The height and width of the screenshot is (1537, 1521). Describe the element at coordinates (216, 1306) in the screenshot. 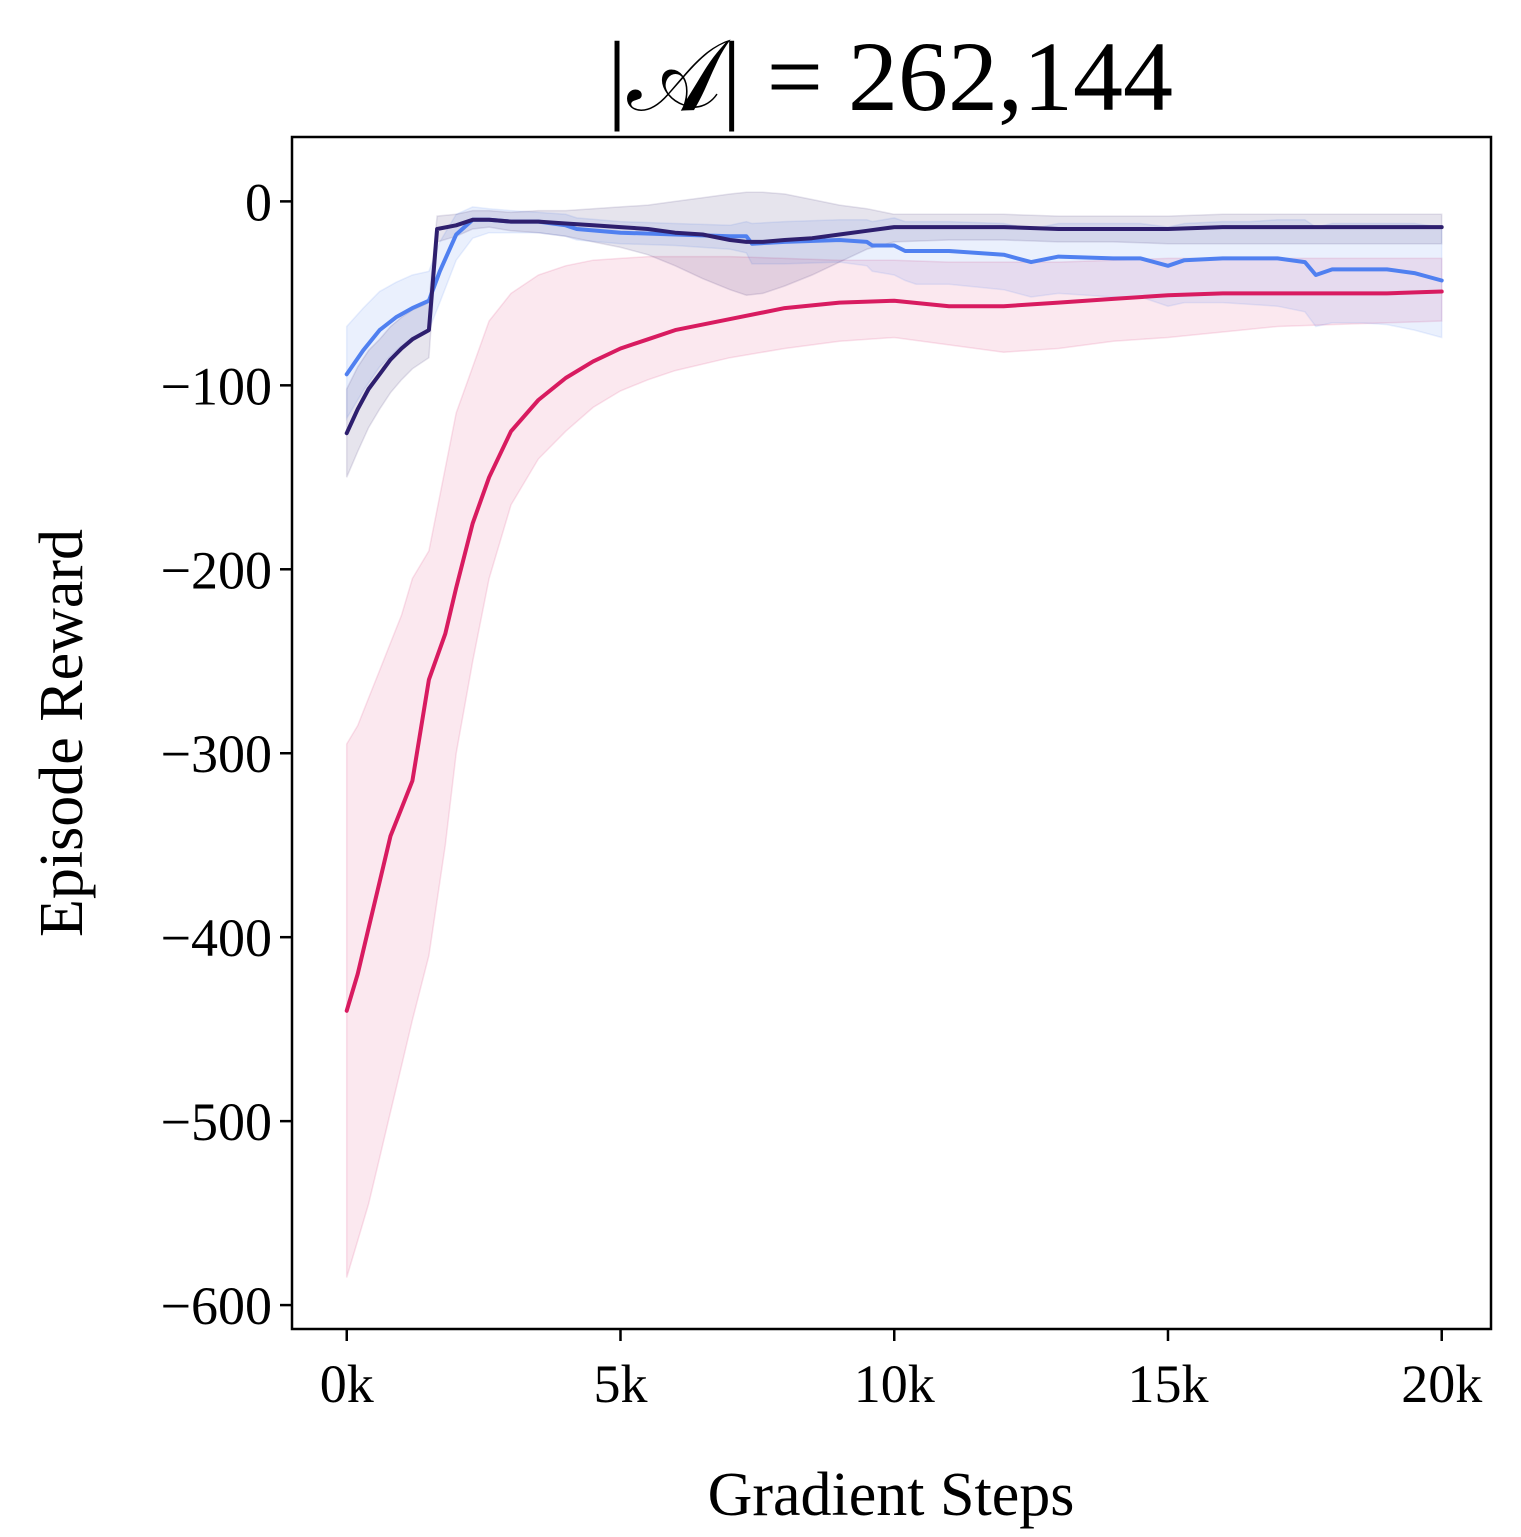

I see `y-tick-label: −600` at that location.